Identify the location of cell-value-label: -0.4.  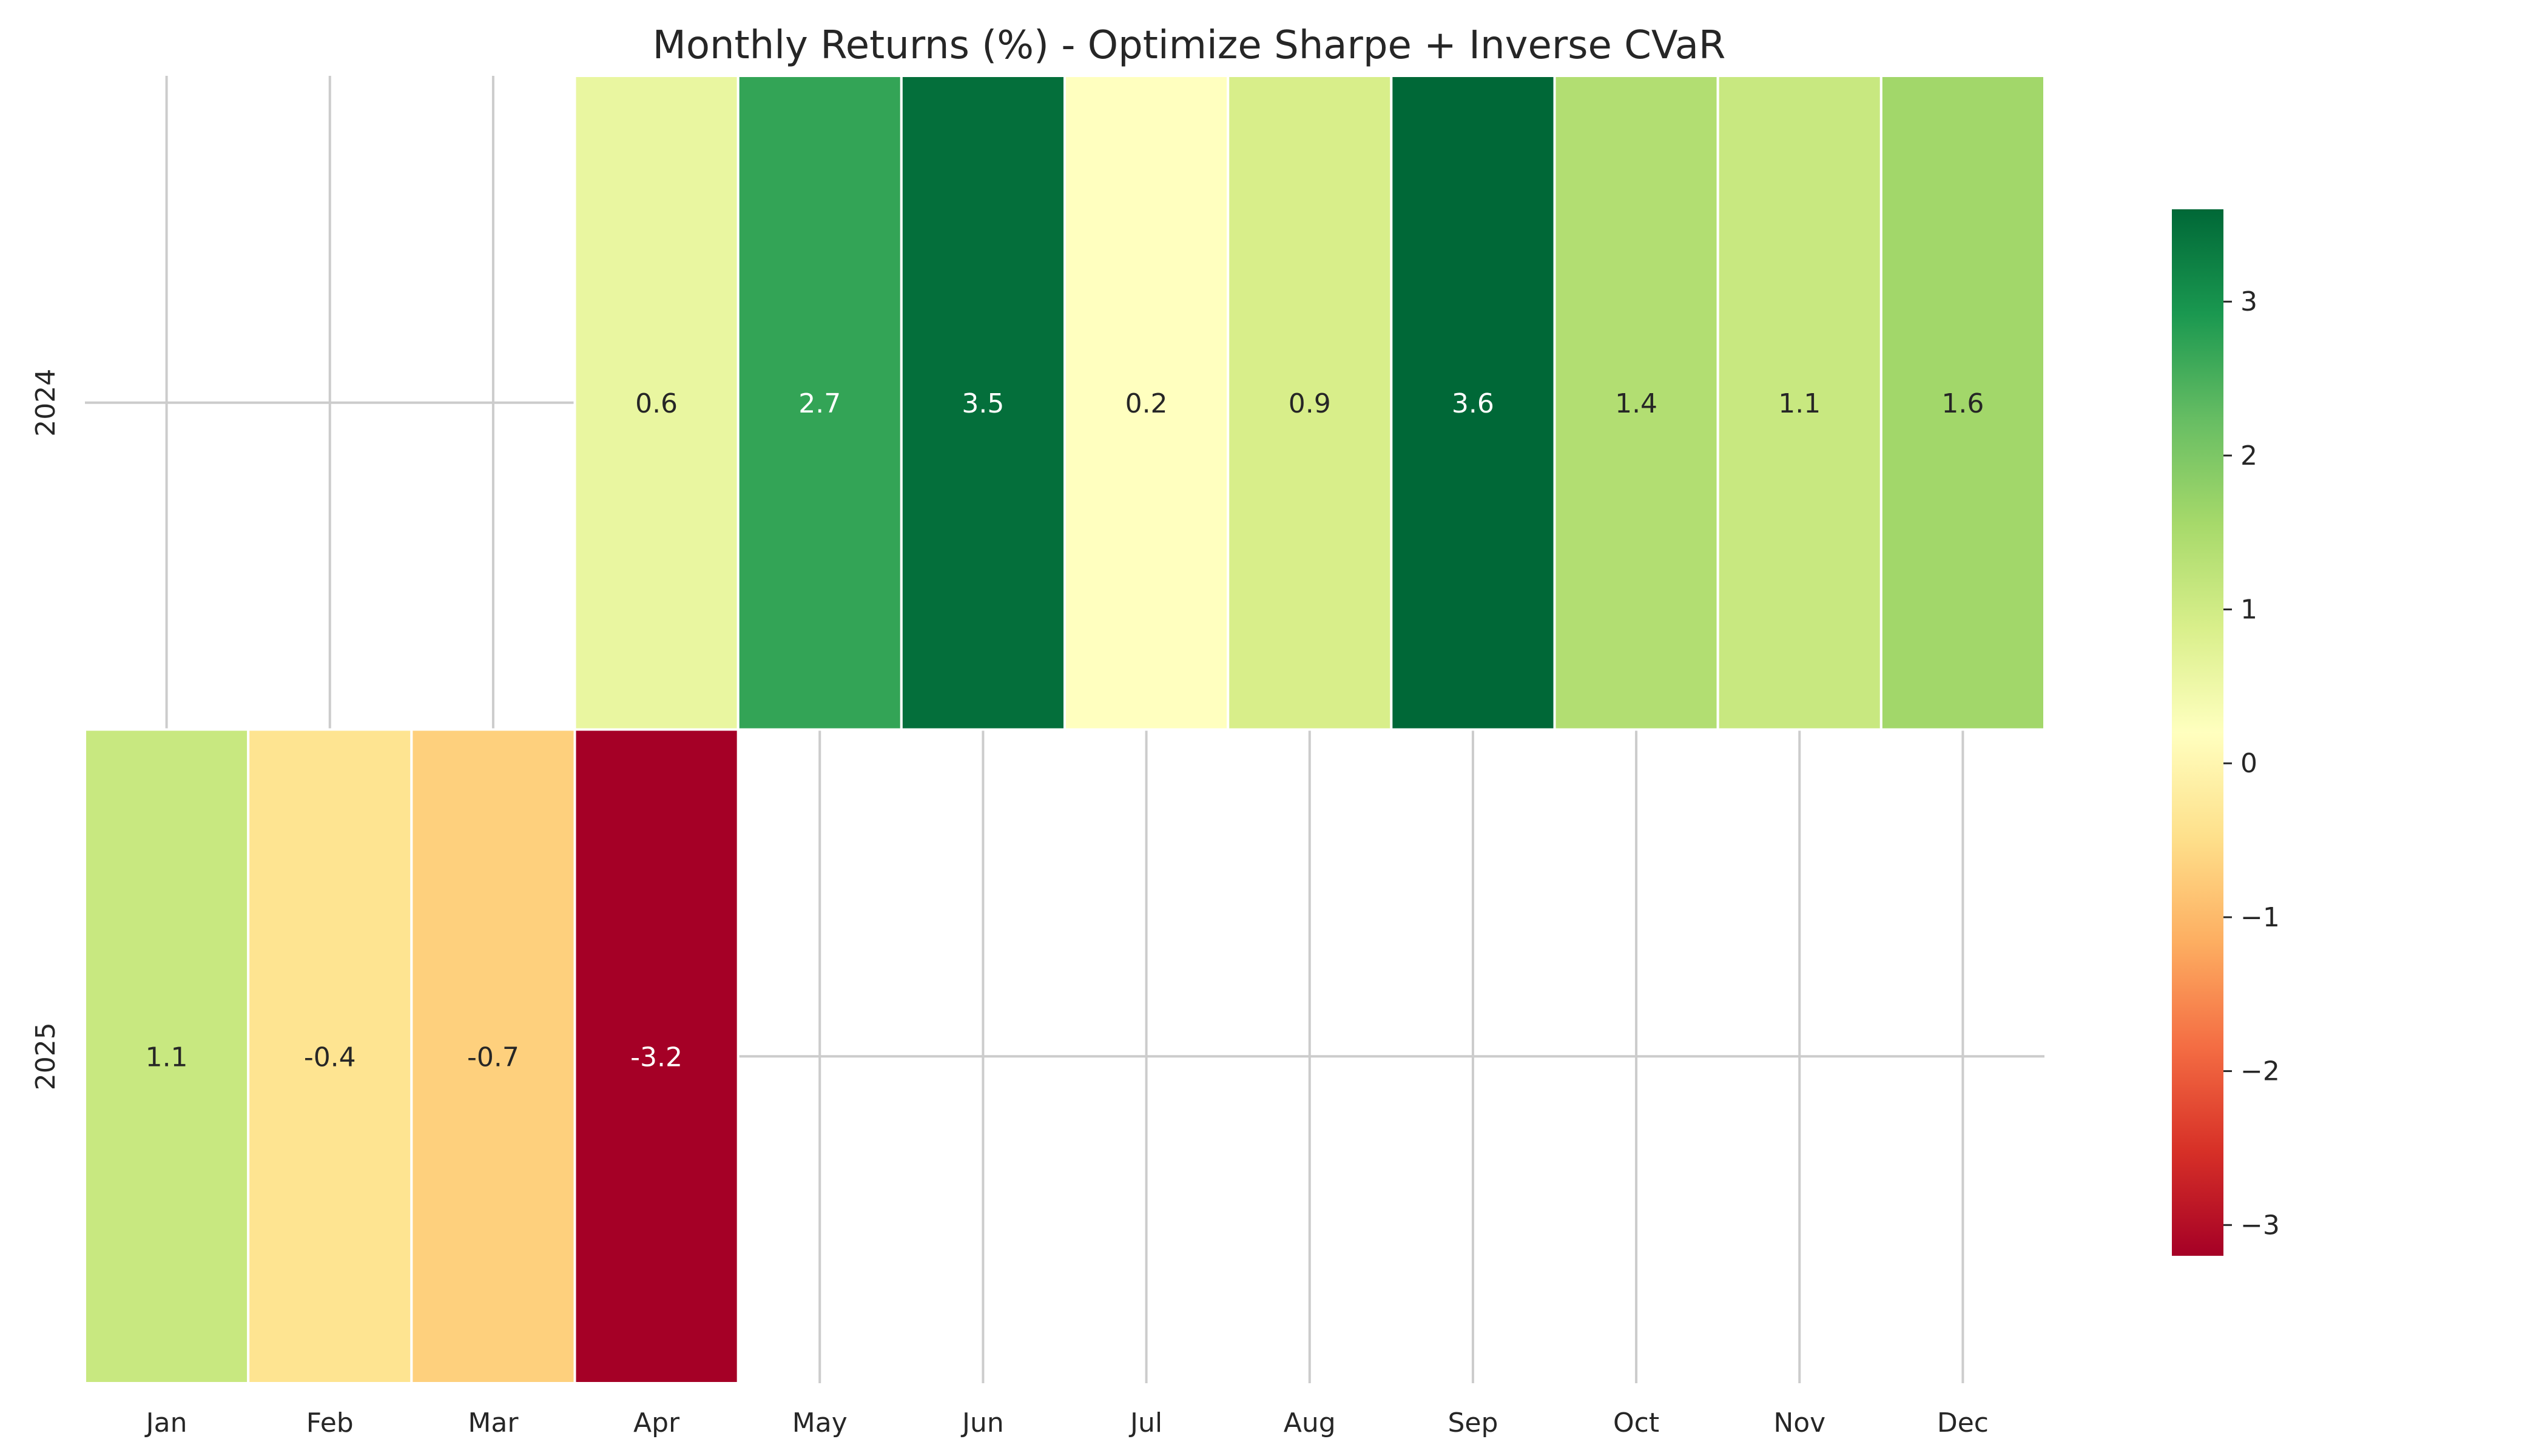
(330, 1057).